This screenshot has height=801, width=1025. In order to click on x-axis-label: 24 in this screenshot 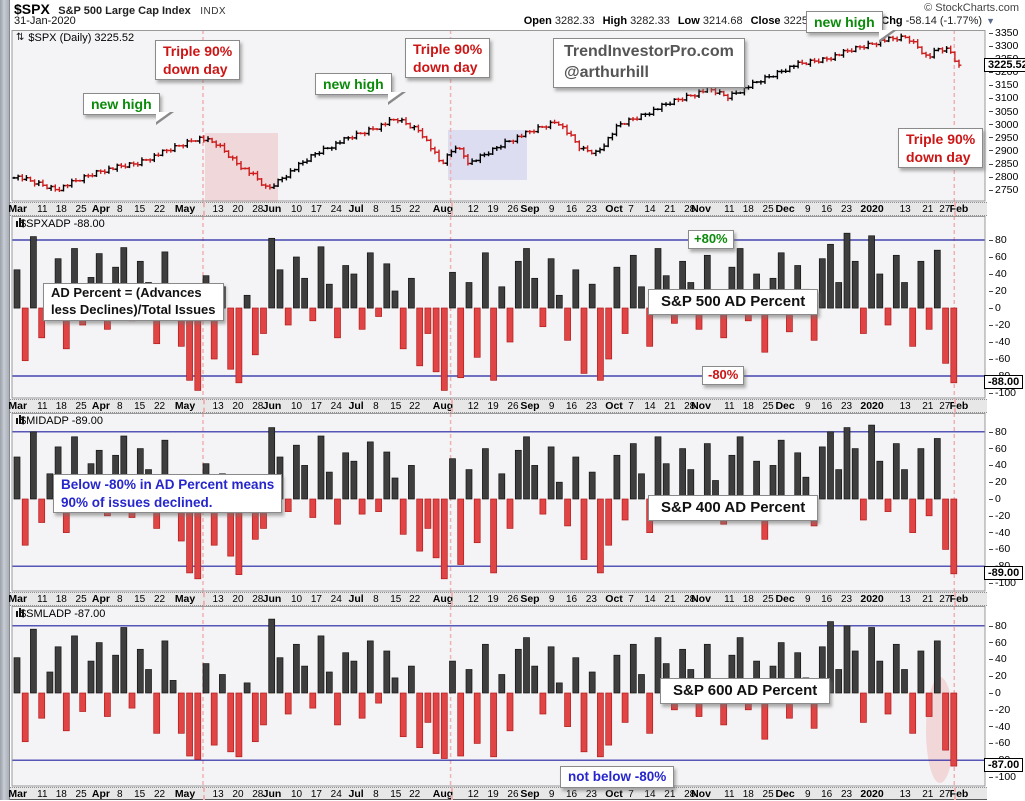, I will do `click(336, 209)`.